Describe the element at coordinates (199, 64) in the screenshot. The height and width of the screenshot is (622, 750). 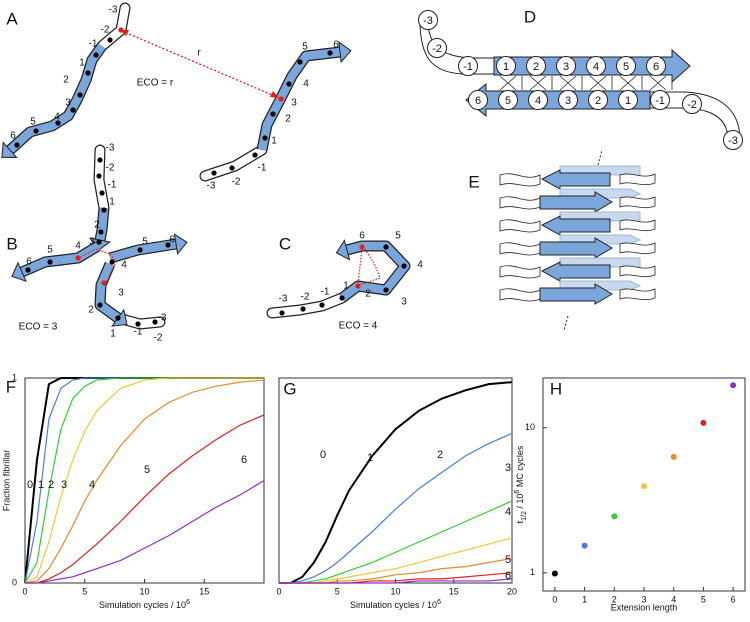
I see `distance-arrow` at that location.